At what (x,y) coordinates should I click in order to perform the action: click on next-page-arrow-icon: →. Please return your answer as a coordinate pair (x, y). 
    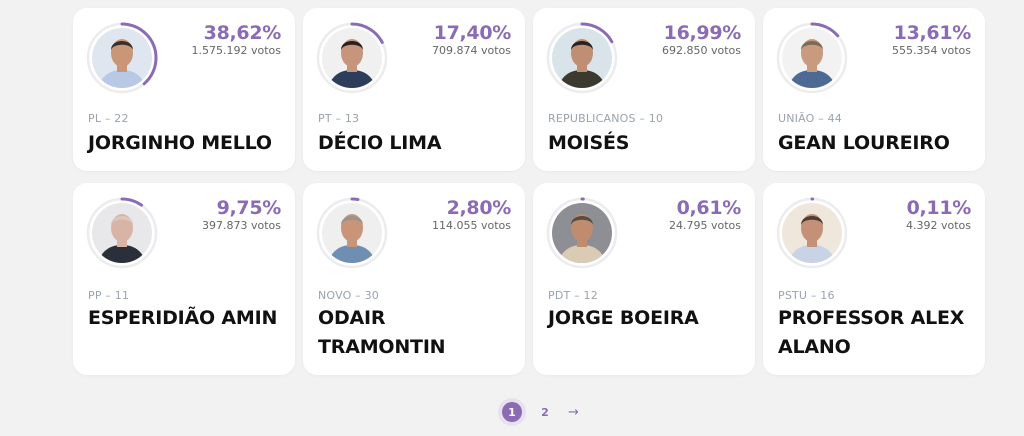
    Looking at the image, I should click on (573, 412).